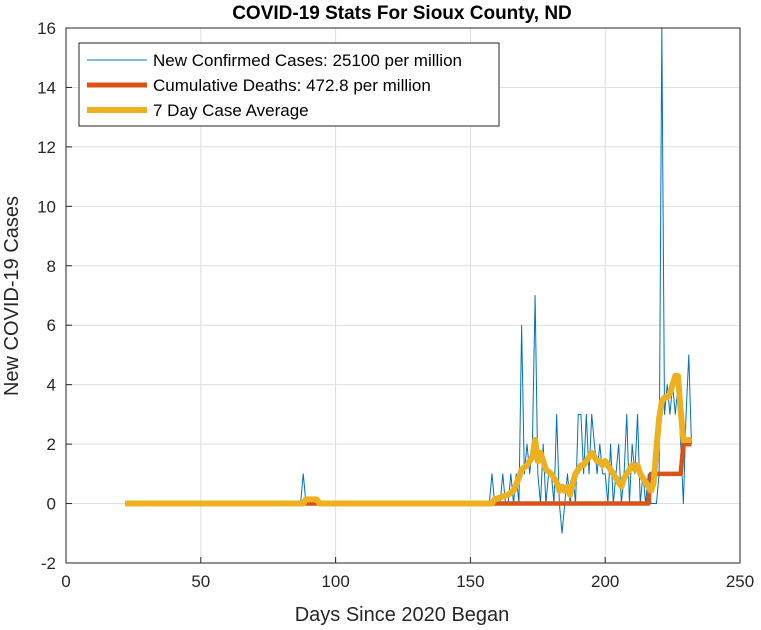 This screenshot has height=630, width=761. I want to click on y-tick-label: -2, so click(48, 563).